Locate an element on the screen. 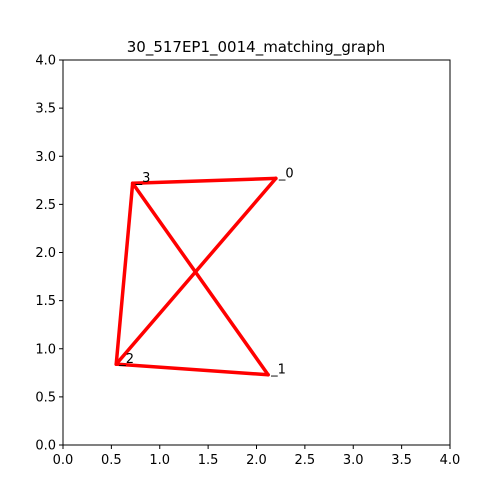  y-tick-label: 1.0 is located at coordinates (45, 349).